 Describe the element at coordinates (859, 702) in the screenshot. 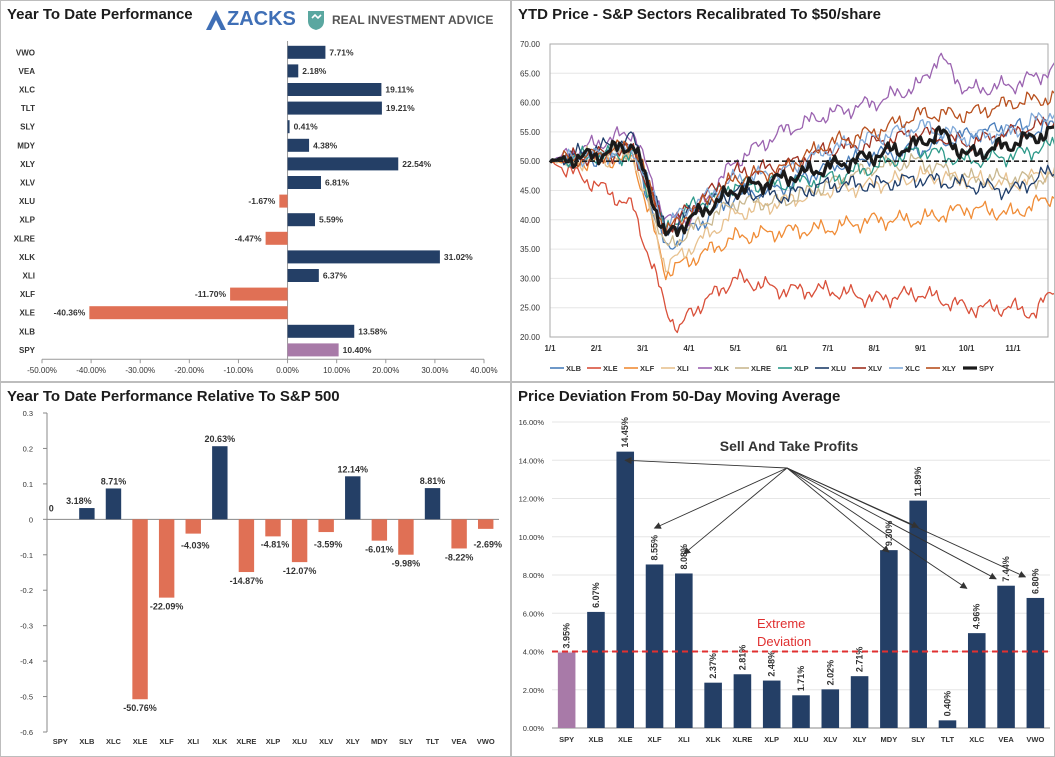

I see `bar-xly` at that location.